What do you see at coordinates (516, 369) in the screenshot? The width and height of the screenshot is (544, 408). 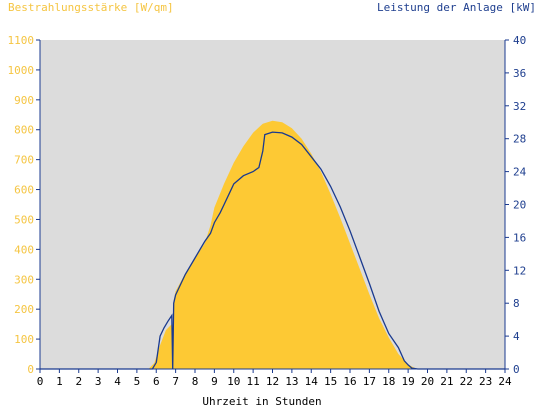 I see `right-axis-tick-label: 0` at bounding box center [516, 369].